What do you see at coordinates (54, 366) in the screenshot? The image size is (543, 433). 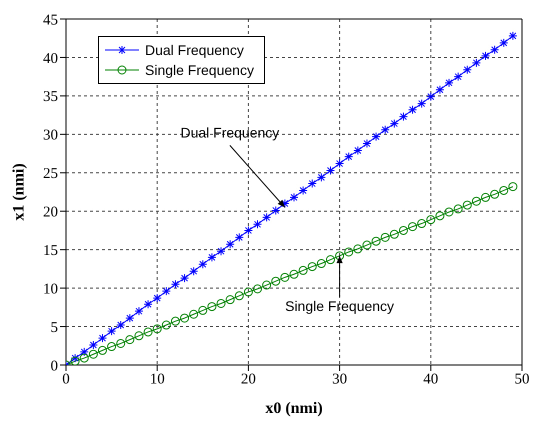 I see `y-tick-label: 0` at bounding box center [54, 366].